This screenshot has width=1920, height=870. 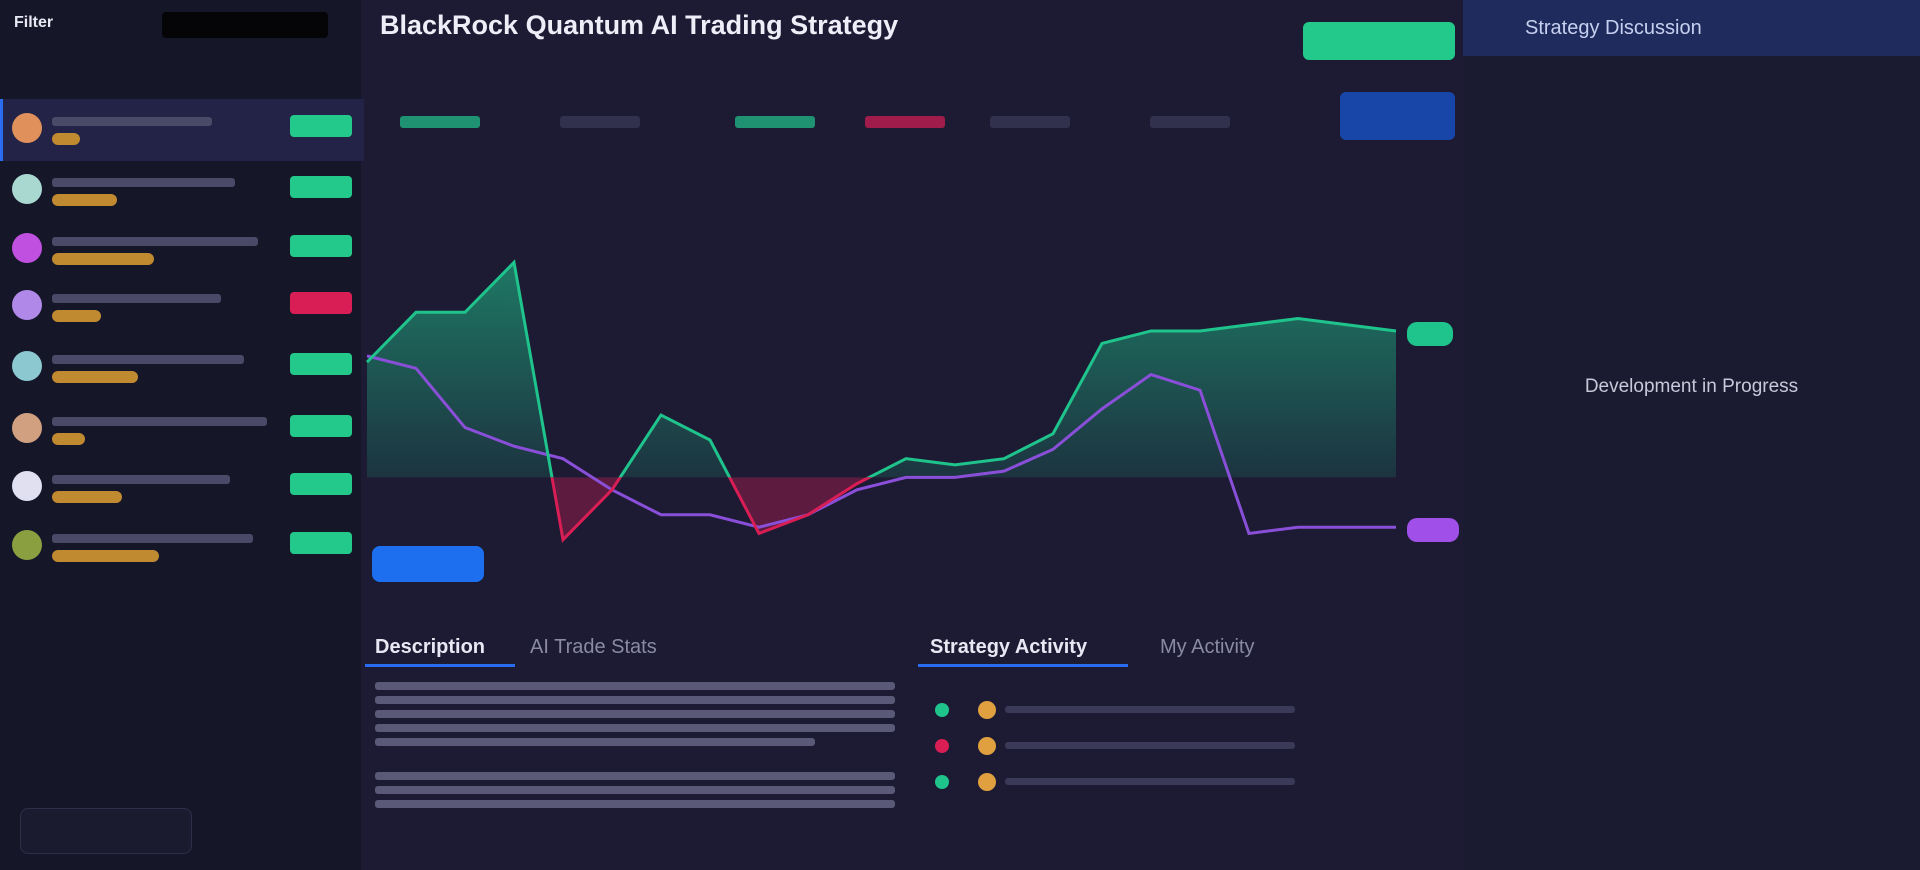 I want to click on search-box, so click(x=245, y=25).